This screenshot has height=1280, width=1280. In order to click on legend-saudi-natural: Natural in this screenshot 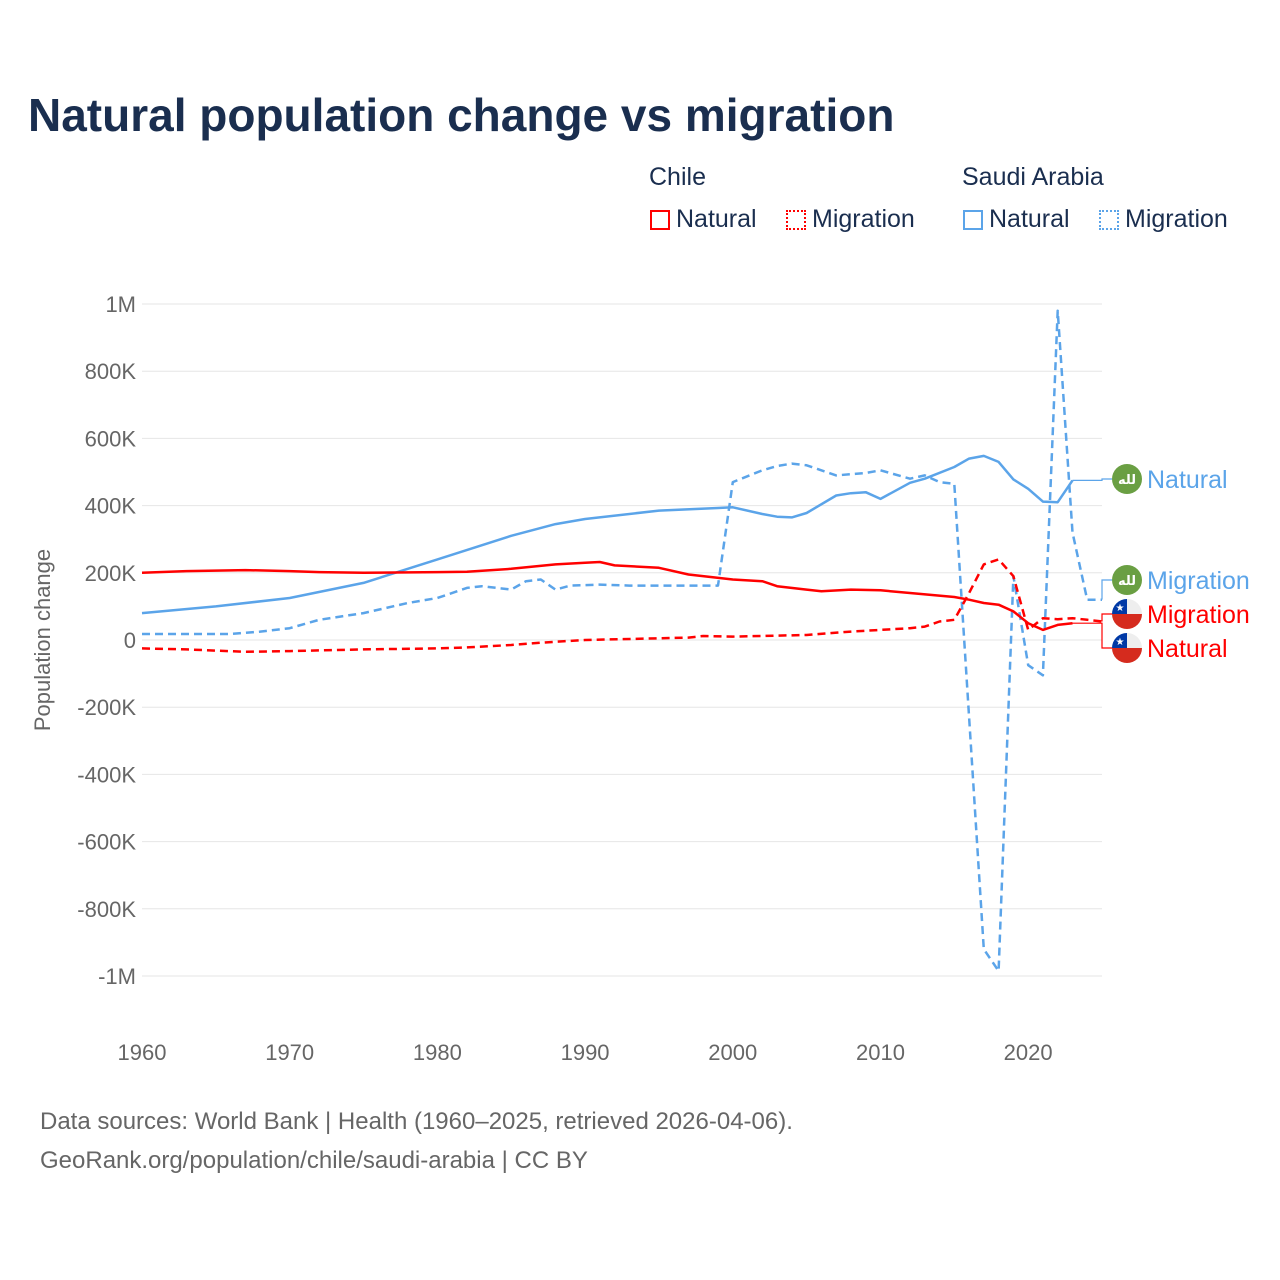, I will do `click(1016, 219)`.